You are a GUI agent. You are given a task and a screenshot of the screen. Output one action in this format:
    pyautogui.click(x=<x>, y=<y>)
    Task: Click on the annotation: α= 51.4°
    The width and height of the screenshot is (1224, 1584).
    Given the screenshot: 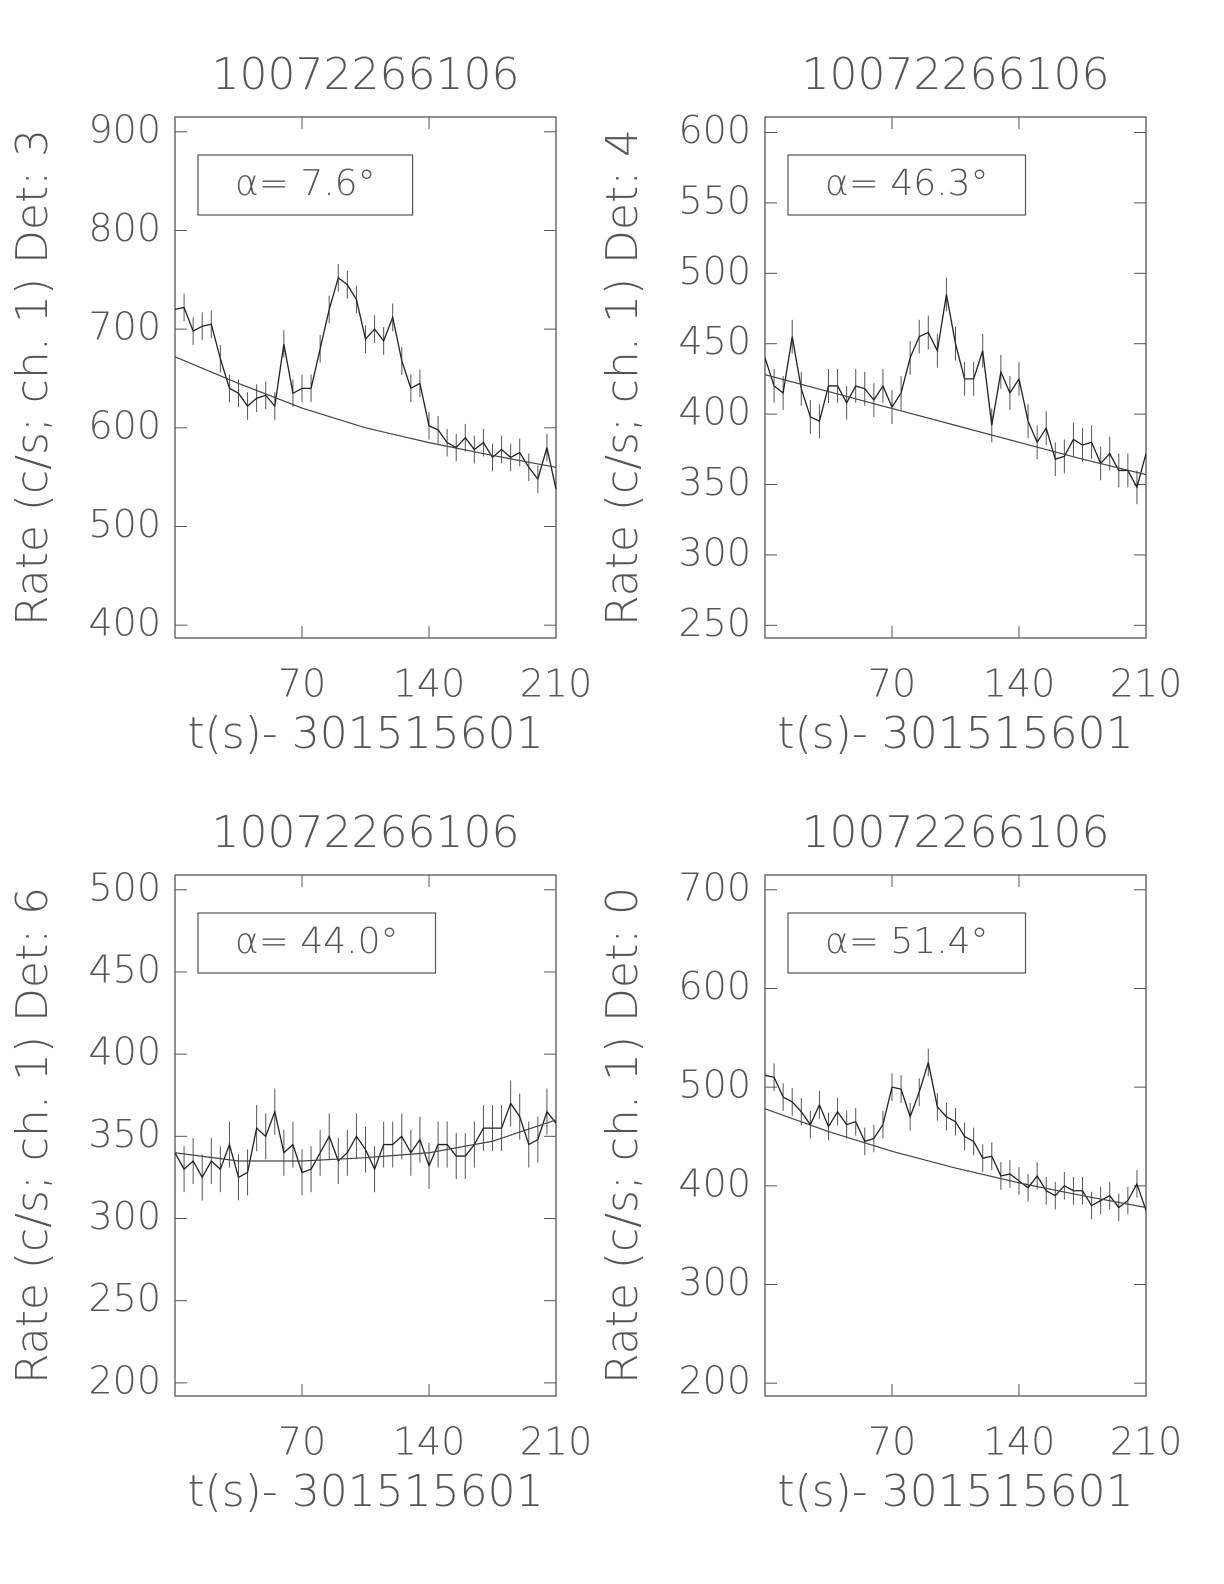 What is the action you would take?
    pyautogui.click(x=907, y=941)
    